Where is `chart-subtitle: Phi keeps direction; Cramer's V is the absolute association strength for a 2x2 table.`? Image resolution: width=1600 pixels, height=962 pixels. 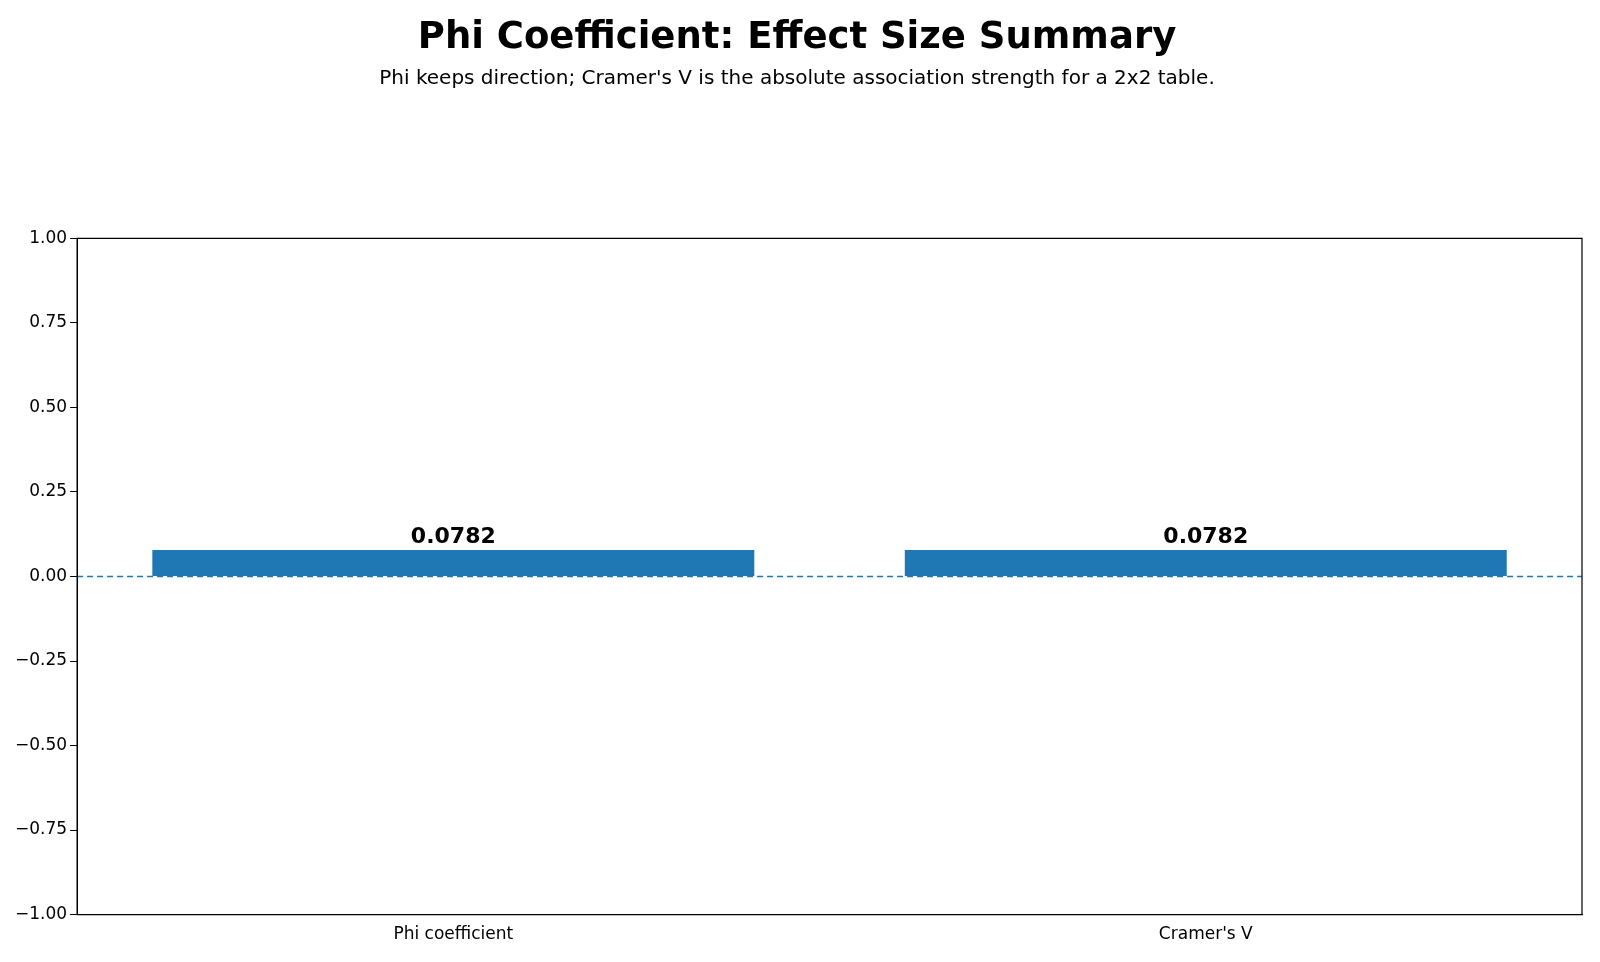
chart-subtitle: Phi keeps direction; Cramer's V is the absolute association strength for a 2x2 table. is located at coordinates (797, 76).